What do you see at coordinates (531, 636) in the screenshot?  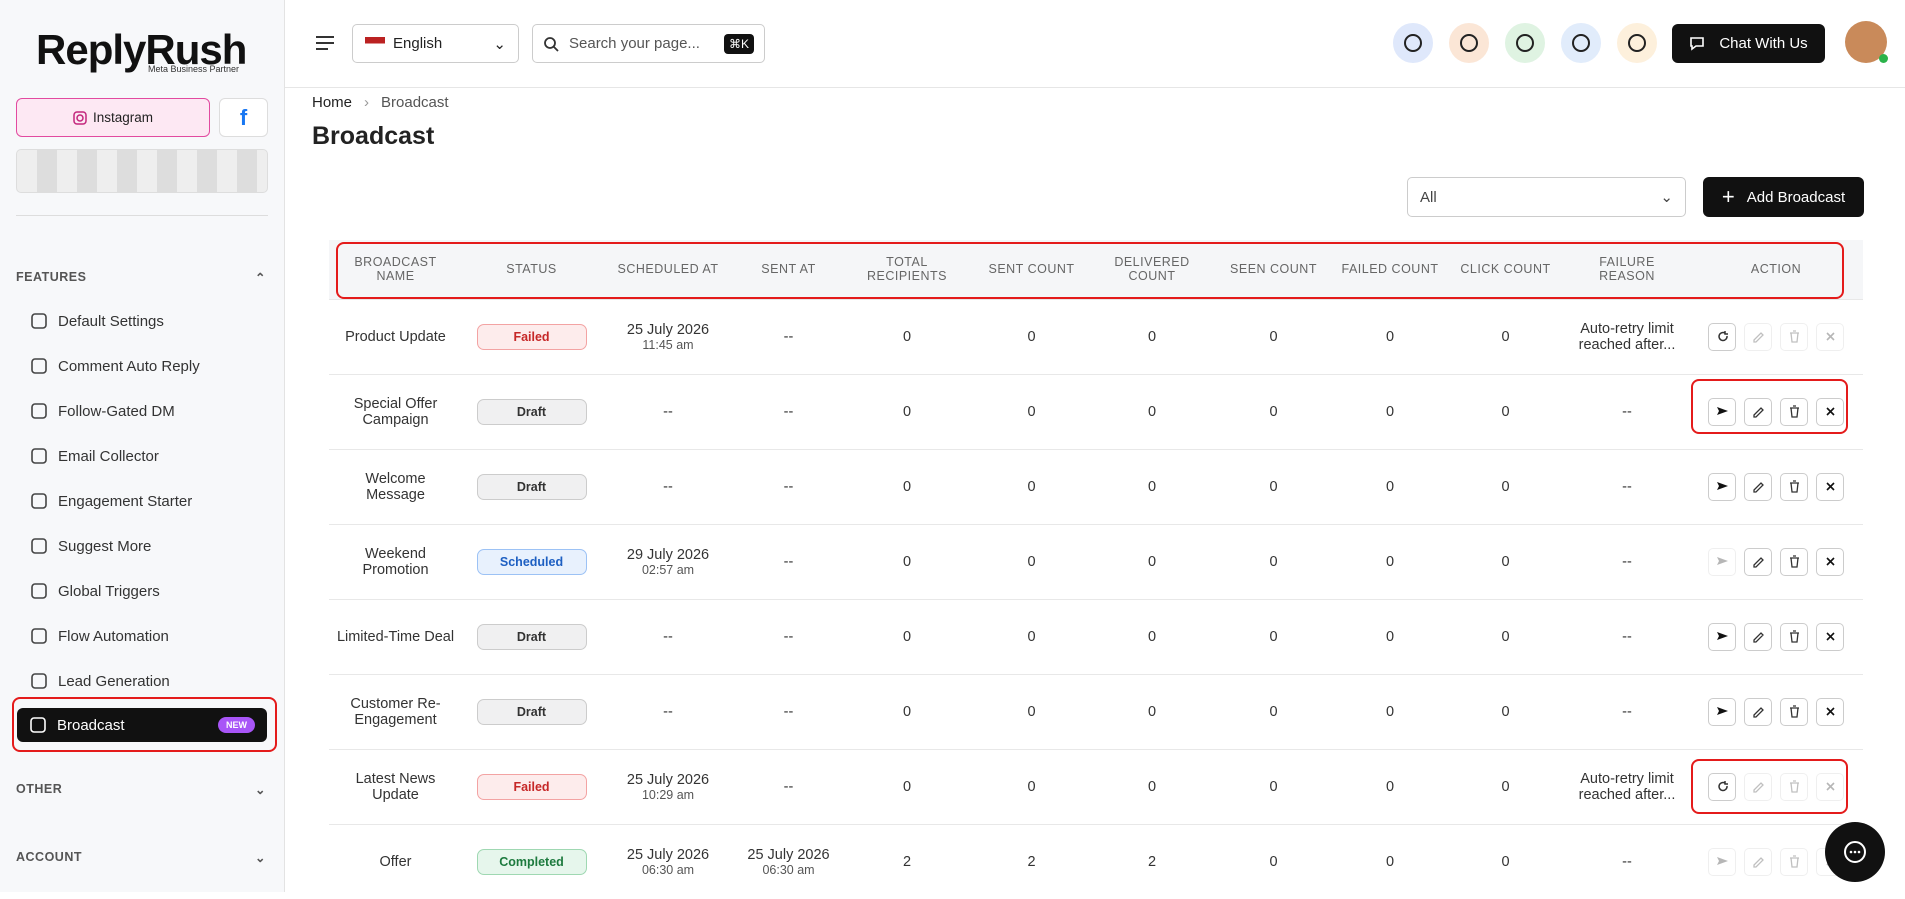 I see `table-cell: Draft` at bounding box center [531, 636].